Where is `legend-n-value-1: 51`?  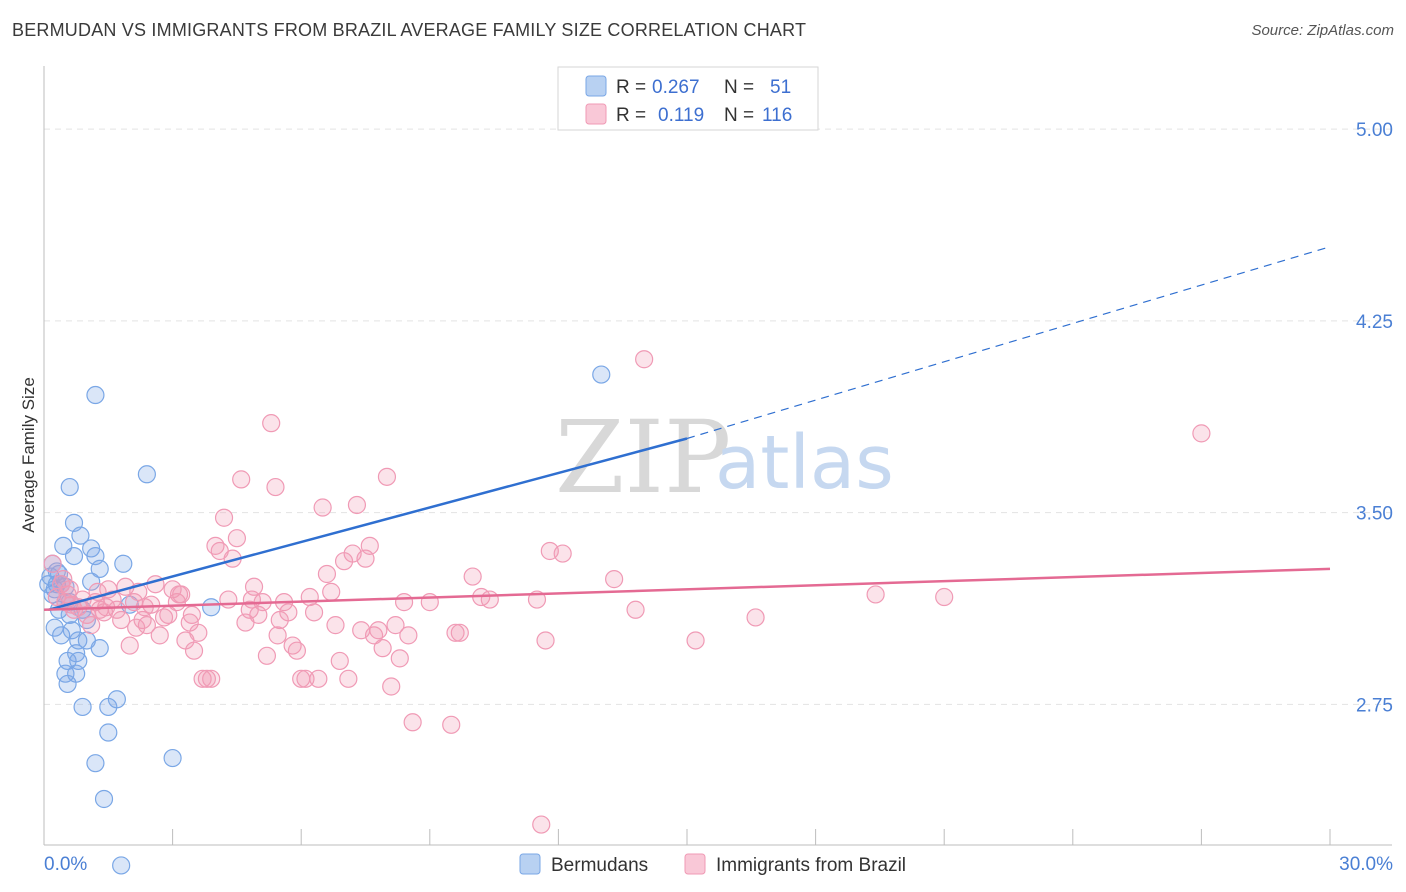 legend-n-value-1: 51 is located at coordinates (780, 87).